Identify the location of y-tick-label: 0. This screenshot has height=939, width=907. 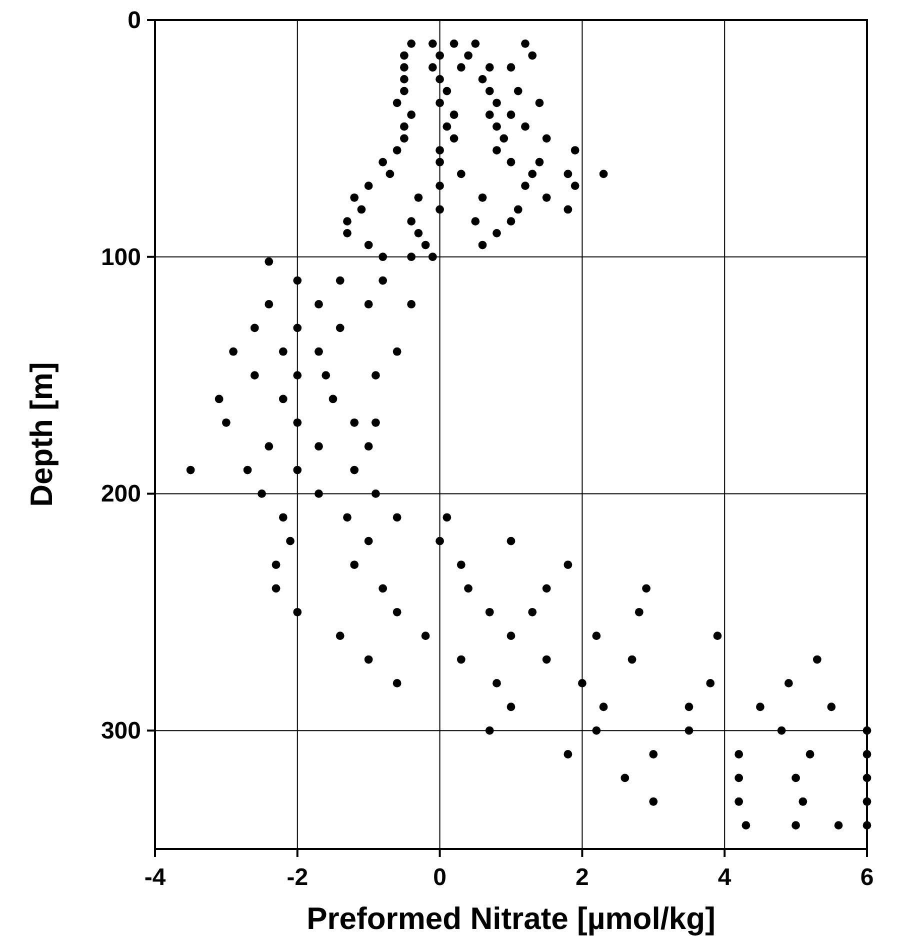
(134, 20).